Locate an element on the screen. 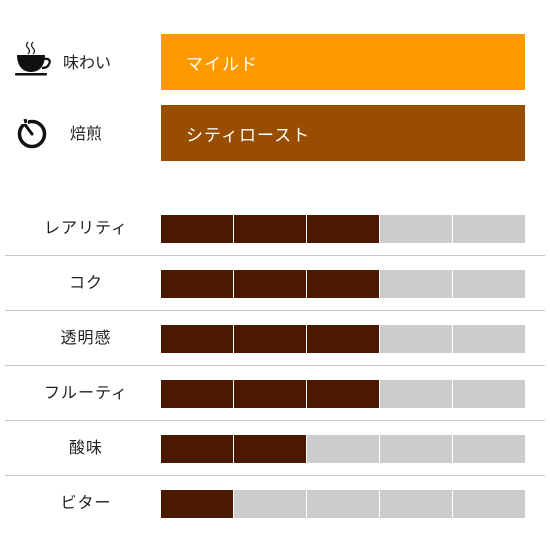 The width and height of the screenshot is (550, 550). rating-label: ビター is located at coordinates (86, 502).